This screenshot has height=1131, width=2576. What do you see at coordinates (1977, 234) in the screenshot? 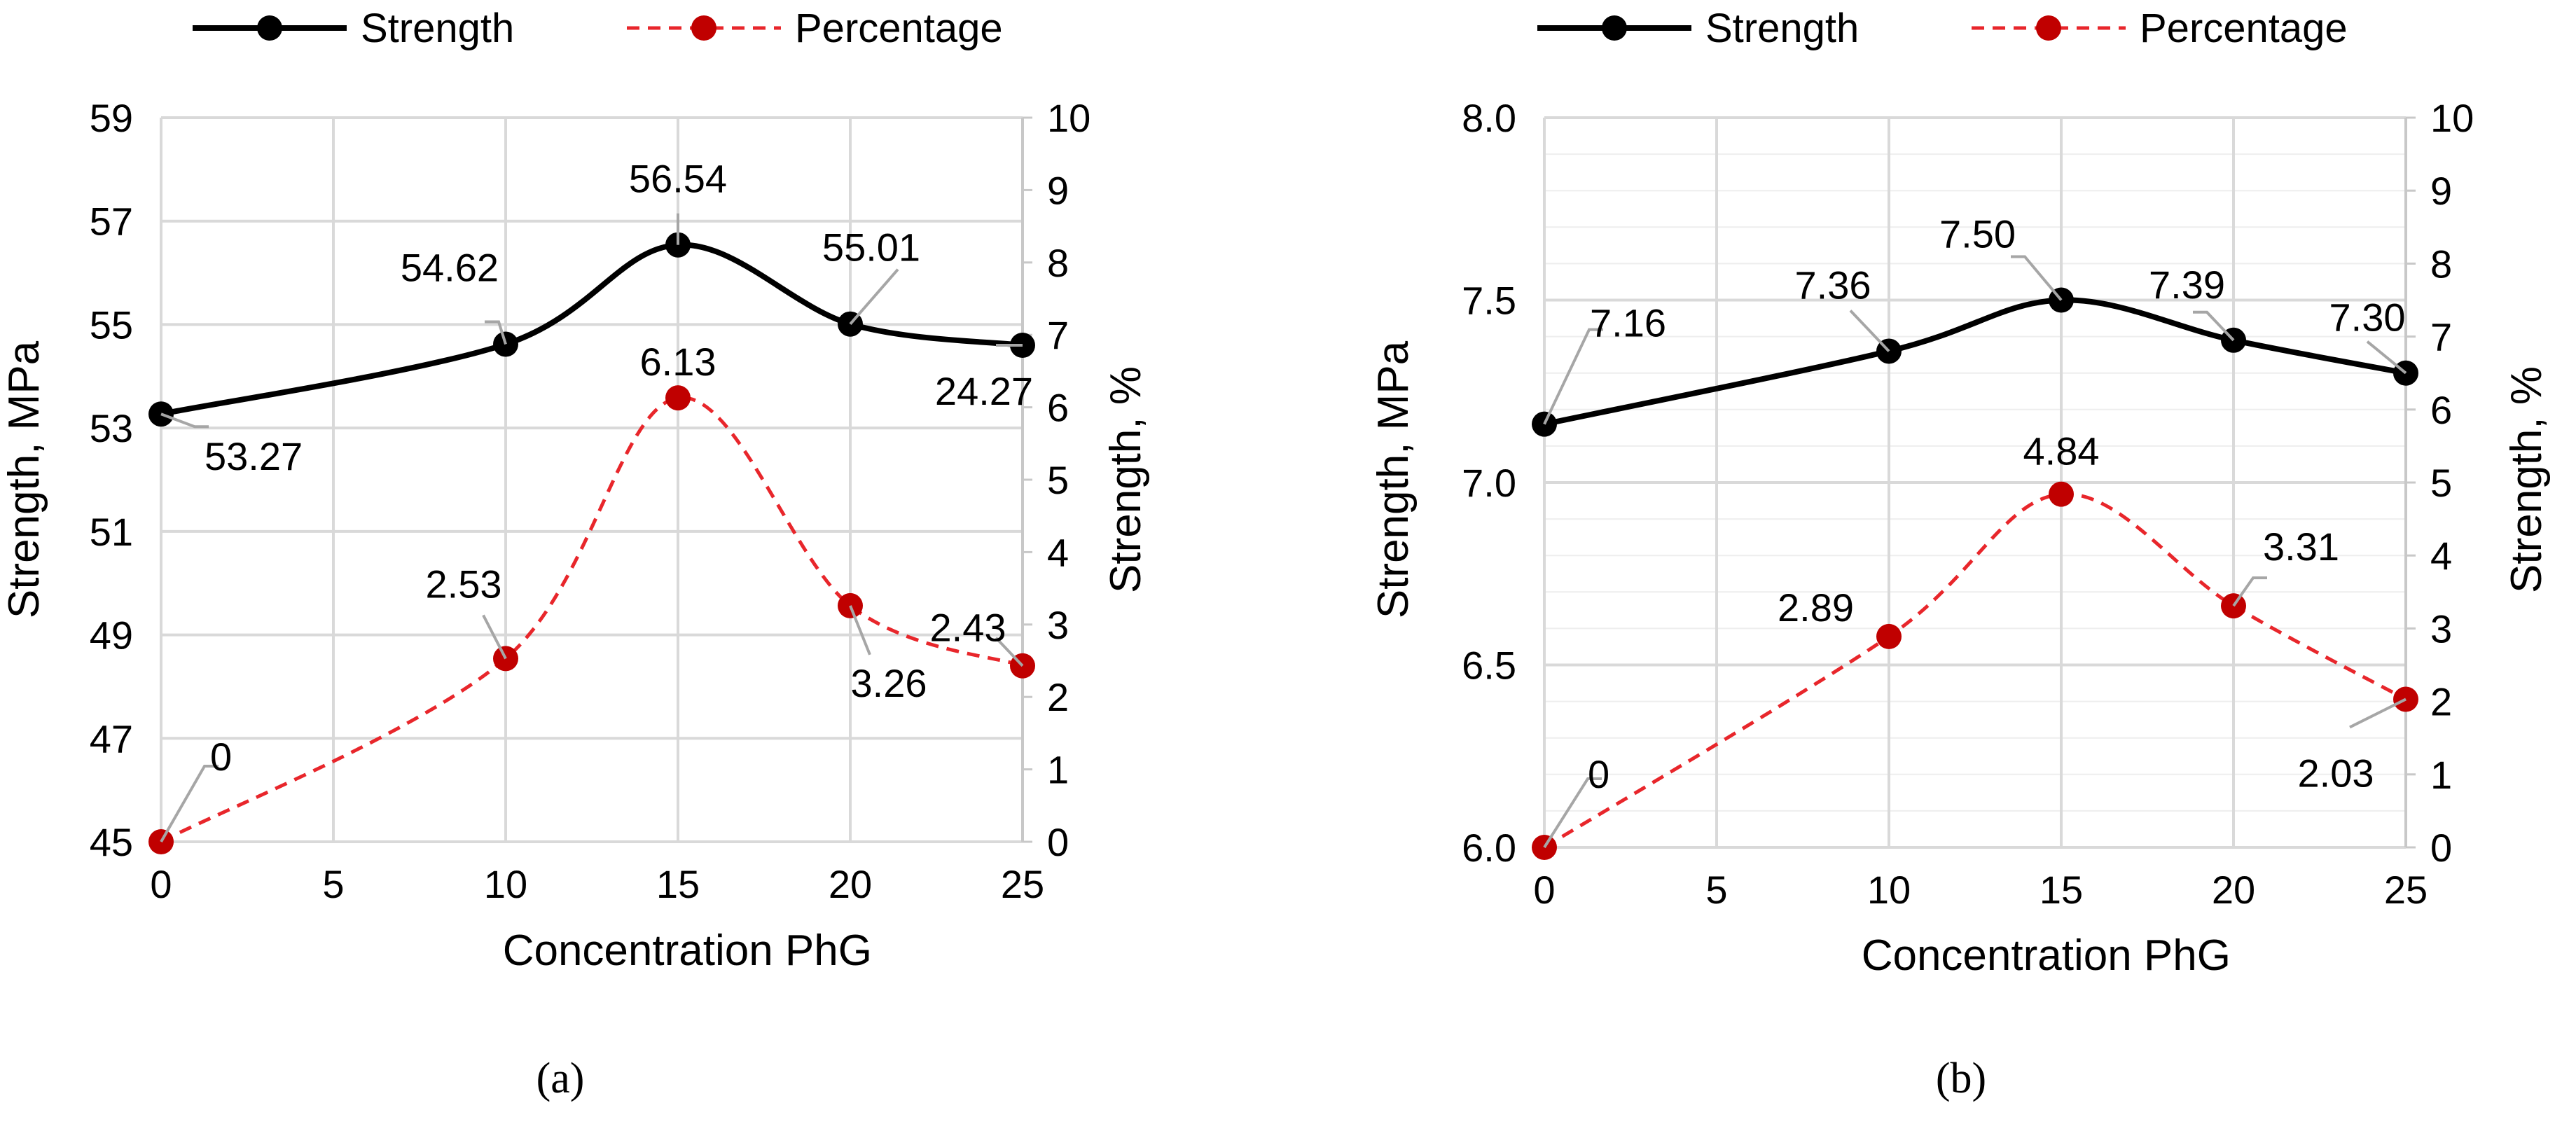
I see `data-label-strength: 7.50` at bounding box center [1977, 234].